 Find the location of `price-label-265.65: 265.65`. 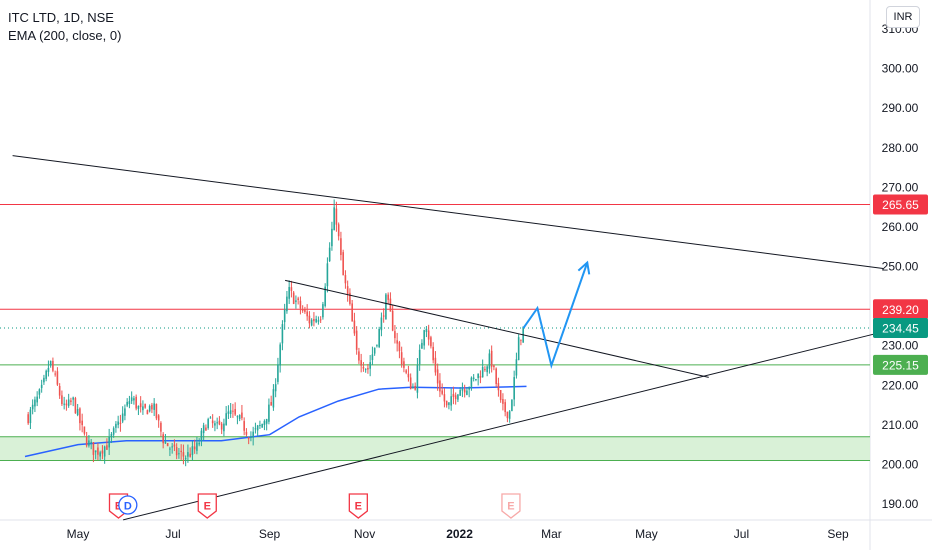

price-label-265.65: 265.65 is located at coordinates (900, 204).